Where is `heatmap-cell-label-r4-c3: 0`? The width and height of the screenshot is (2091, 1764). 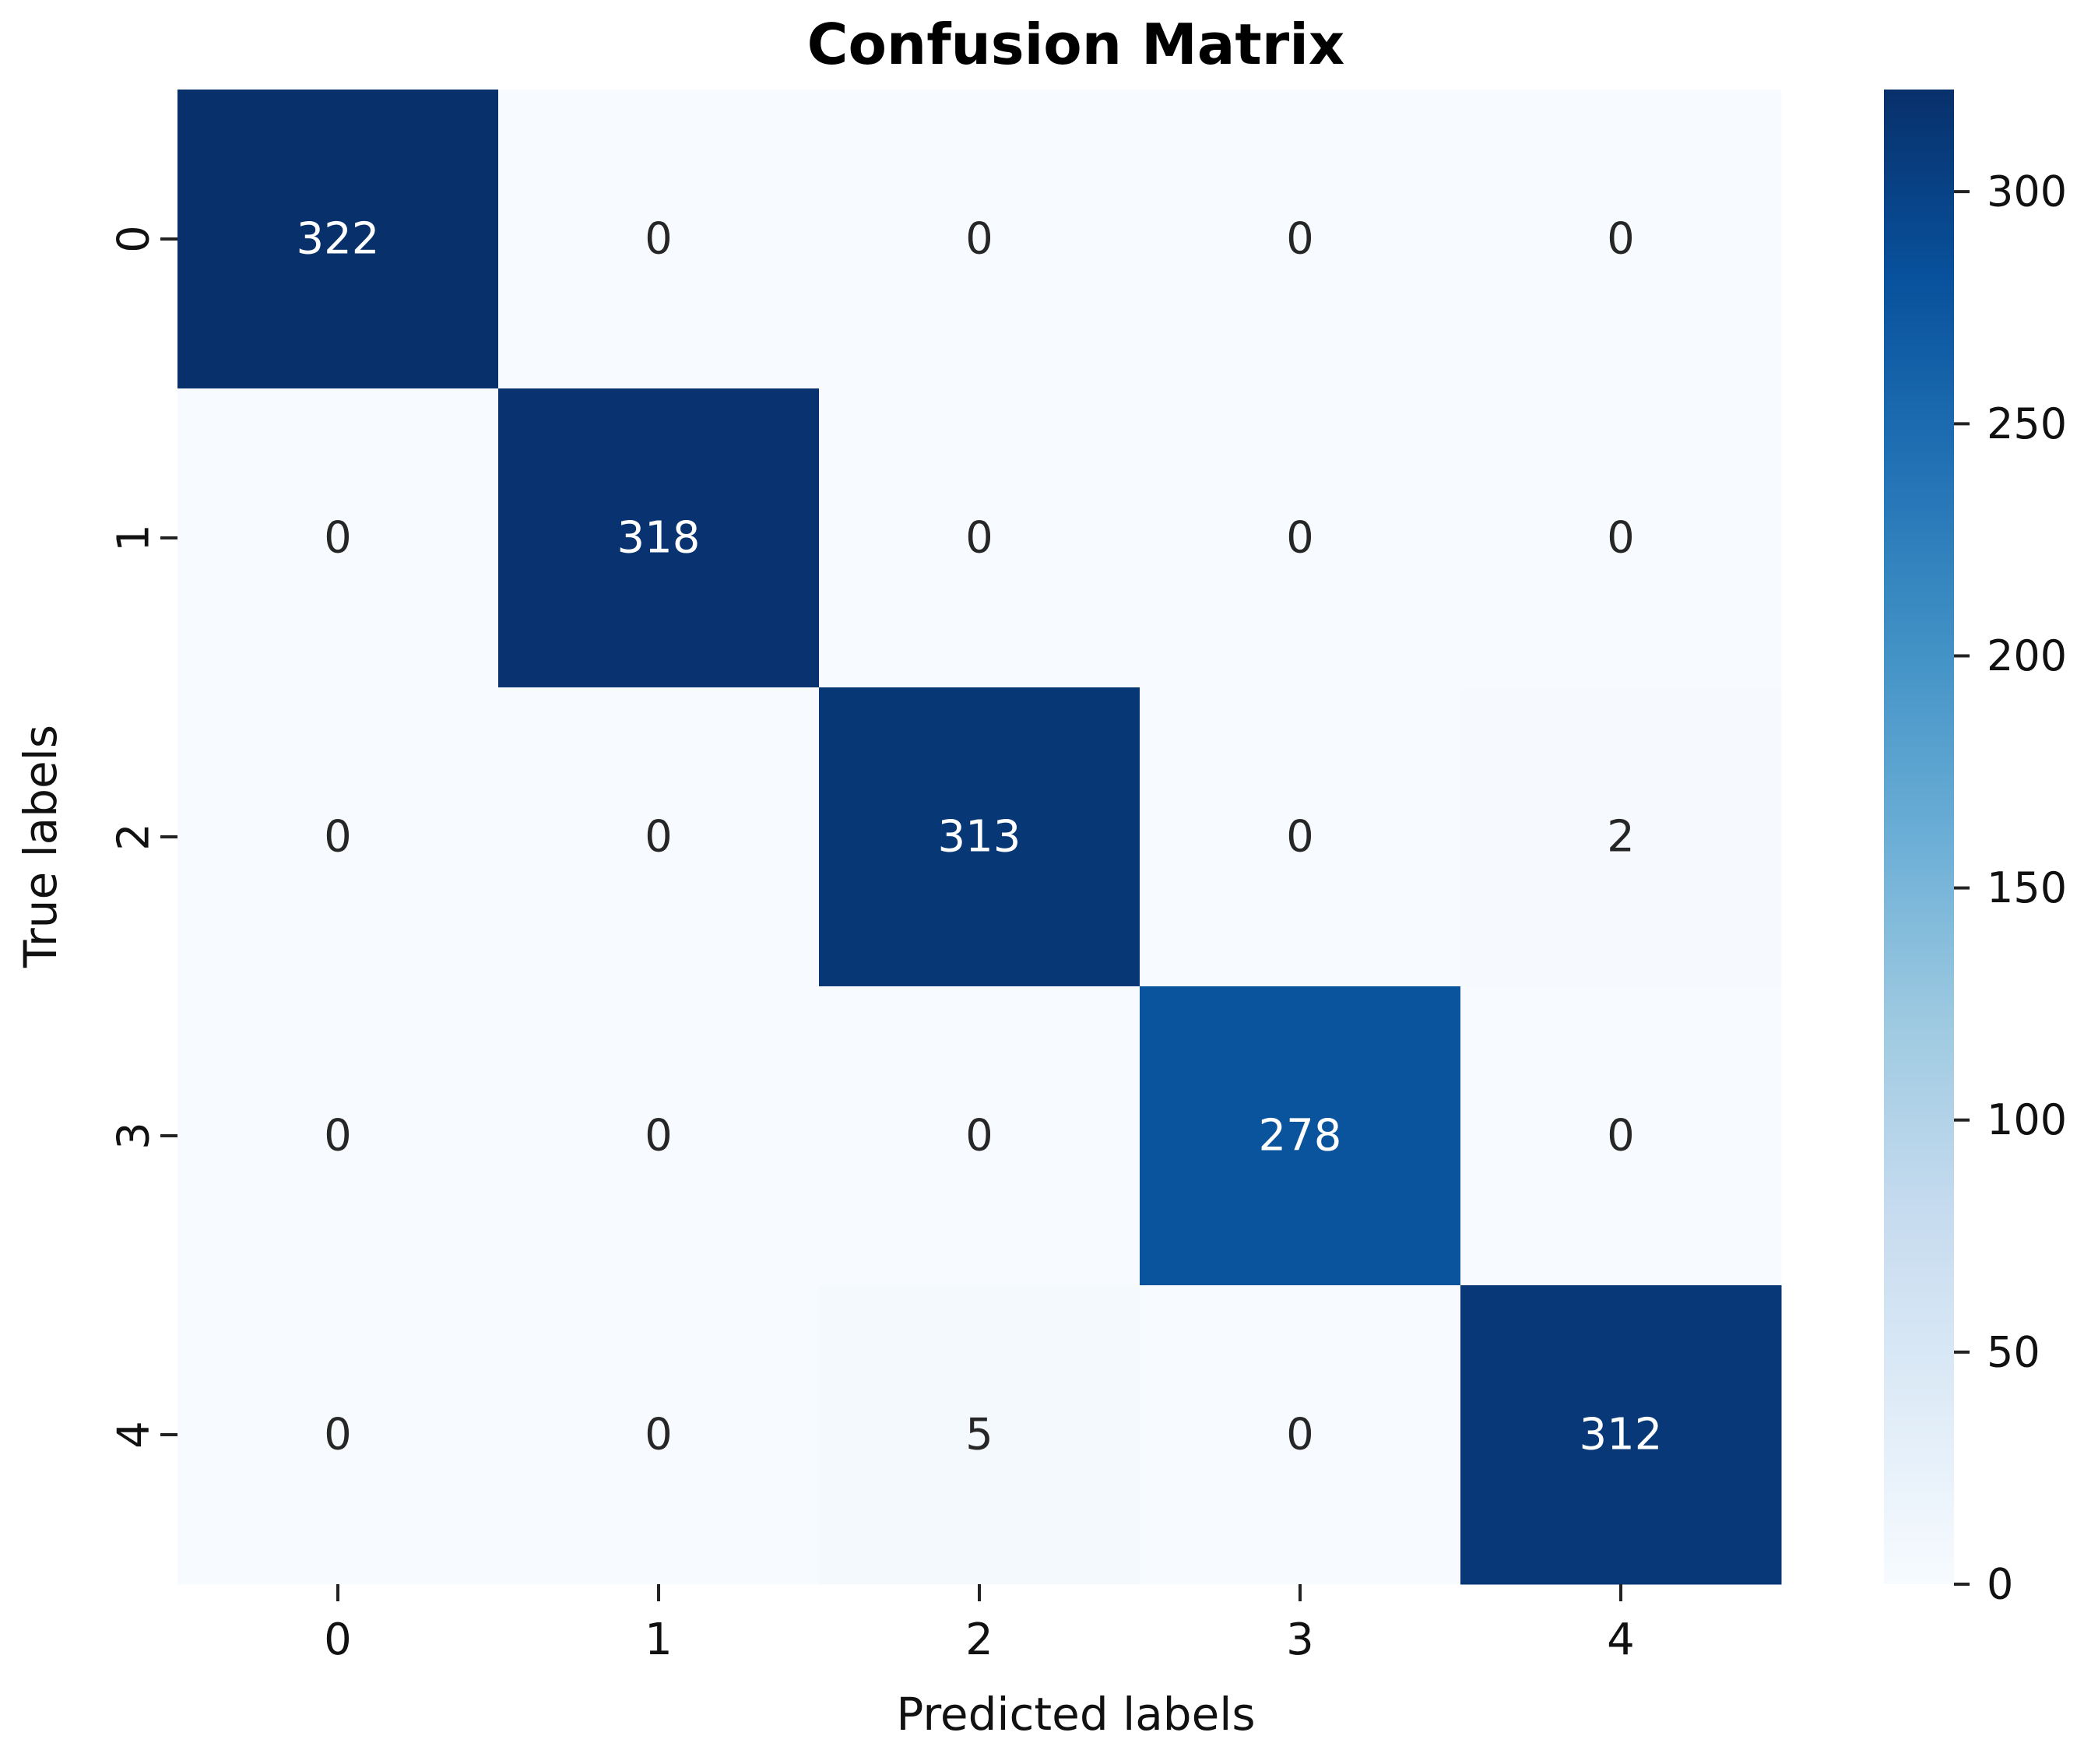
heatmap-cell-label-r4-c3: 0 is located at coordinates (1300, 1435).